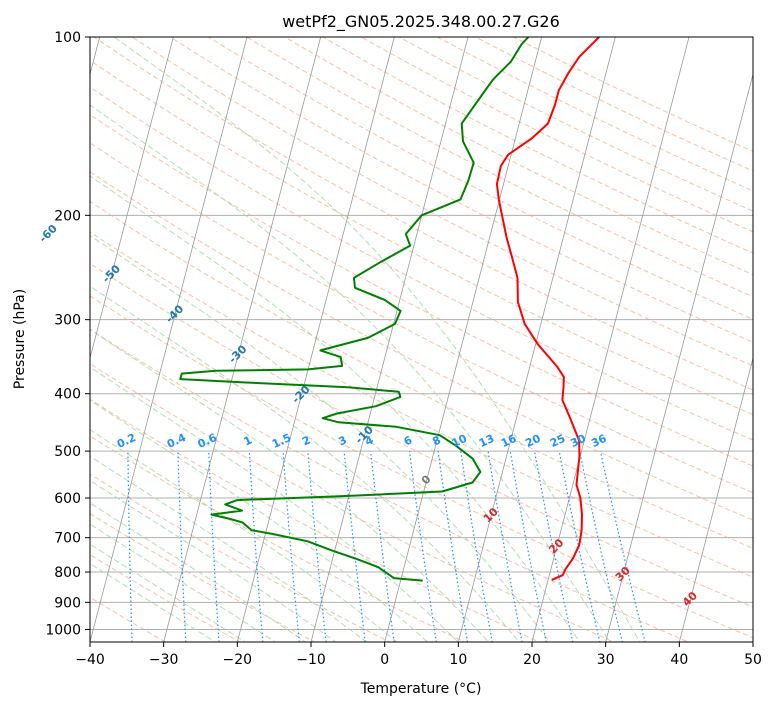 This screenshot has height=708, width=775. I want to click on mixing-ratio-label: 36, so click(599, 441).